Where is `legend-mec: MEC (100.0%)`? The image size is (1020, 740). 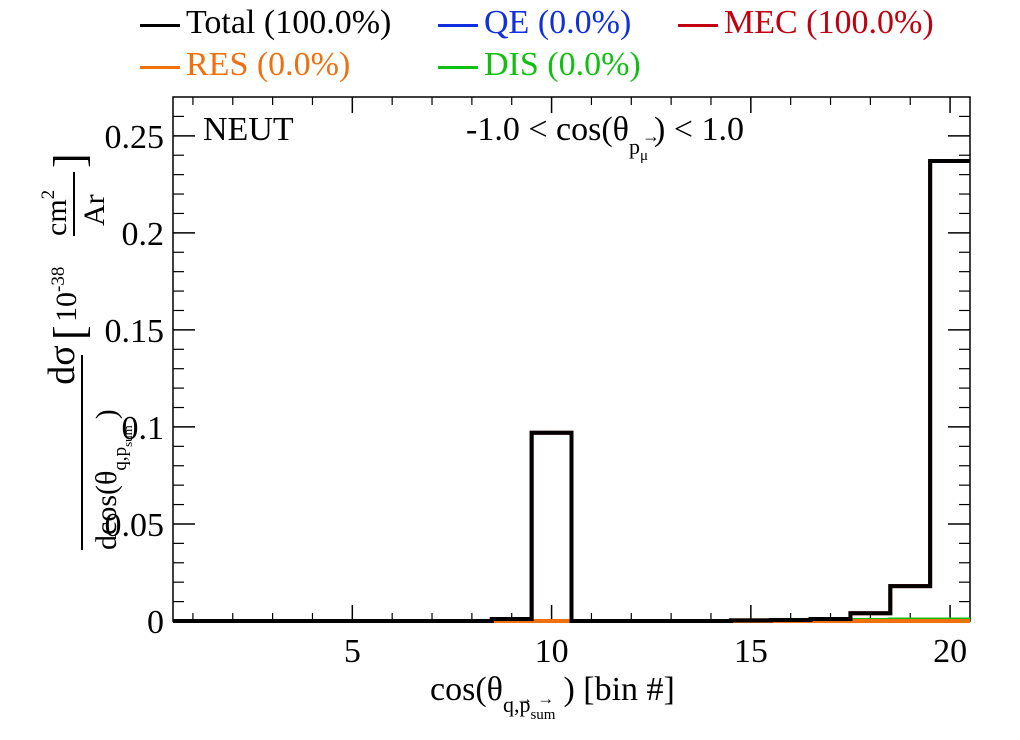
legend-mec: MEC (100.0%) is located at coordinates (806, 23).